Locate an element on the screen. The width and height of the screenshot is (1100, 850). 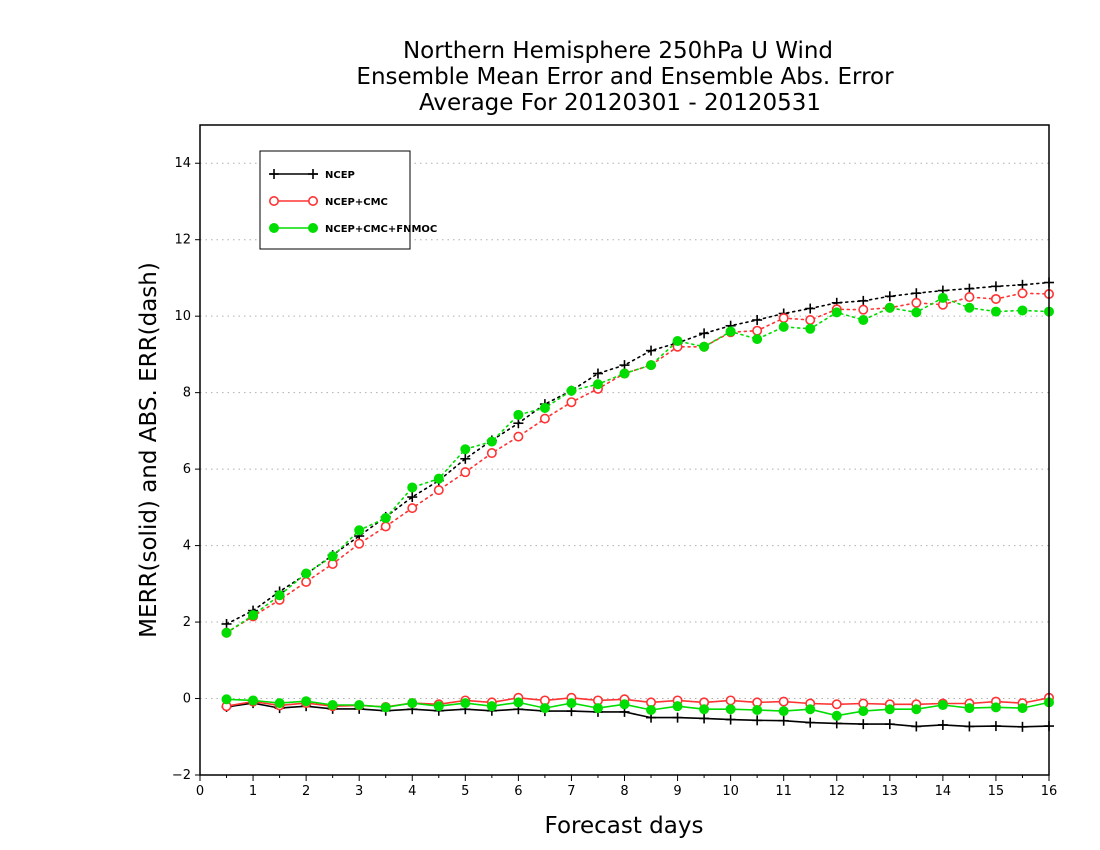
x-tick-label-3: 3 is located at coordinates (359, 791).